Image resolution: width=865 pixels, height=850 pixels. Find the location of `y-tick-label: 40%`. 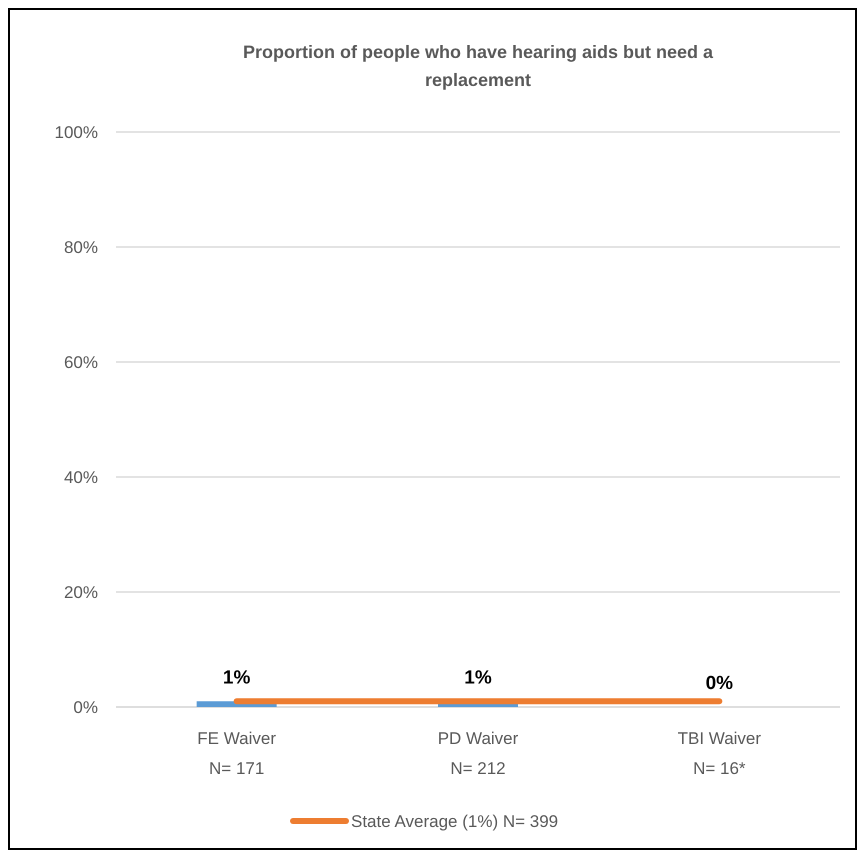

y-tick-label: 40% is located at coordinates (81, 477).